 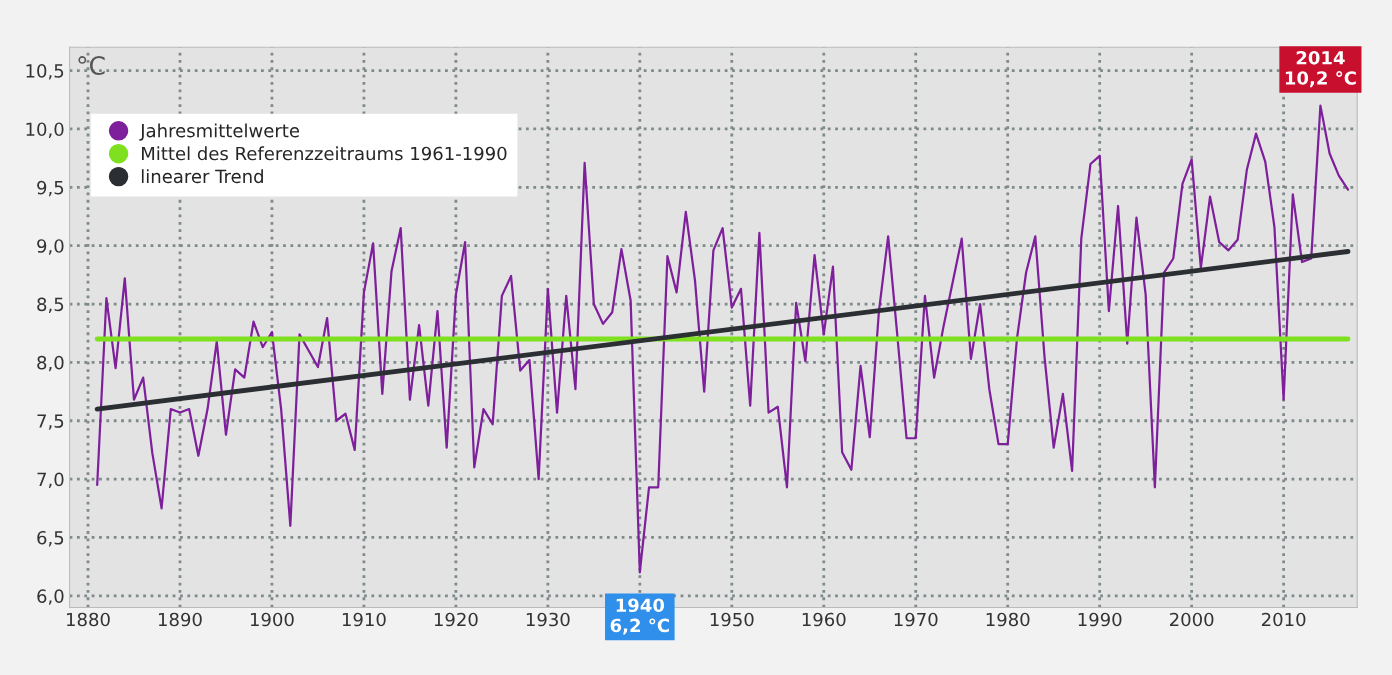 What do you see at coordinates (732, 619) in the screenshot?
I see `x-tick-label: 1950` at bounding box center [732, 619].